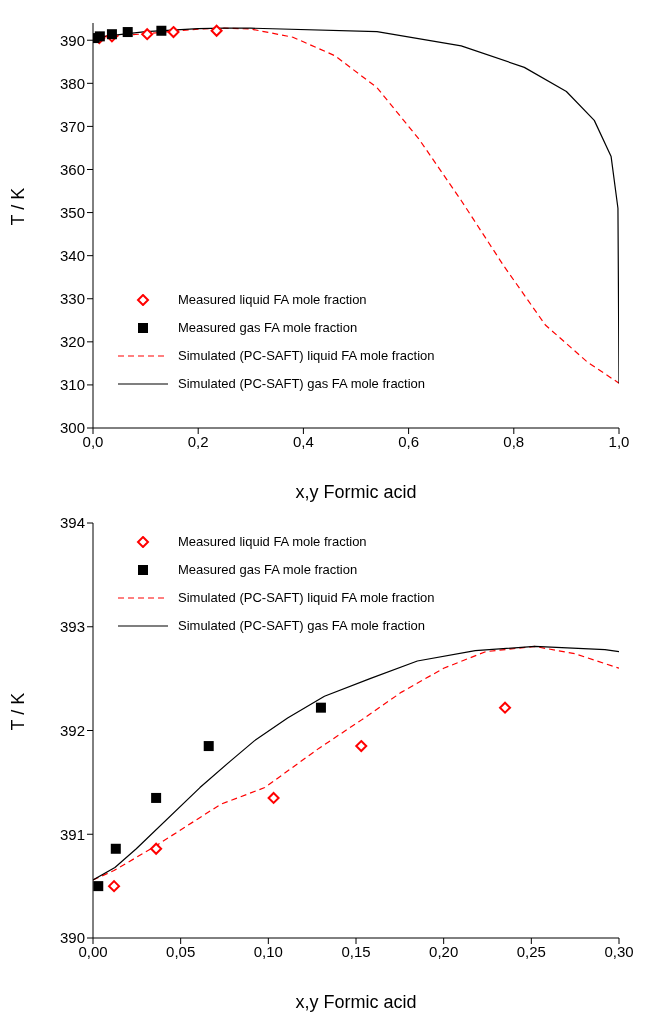 The width and height of the screenshot is (647, 1030). What do you see at coordinates (72, 299) in the screenshot?
I see `y-tick-label: 330` at bounding box center [72, 299].